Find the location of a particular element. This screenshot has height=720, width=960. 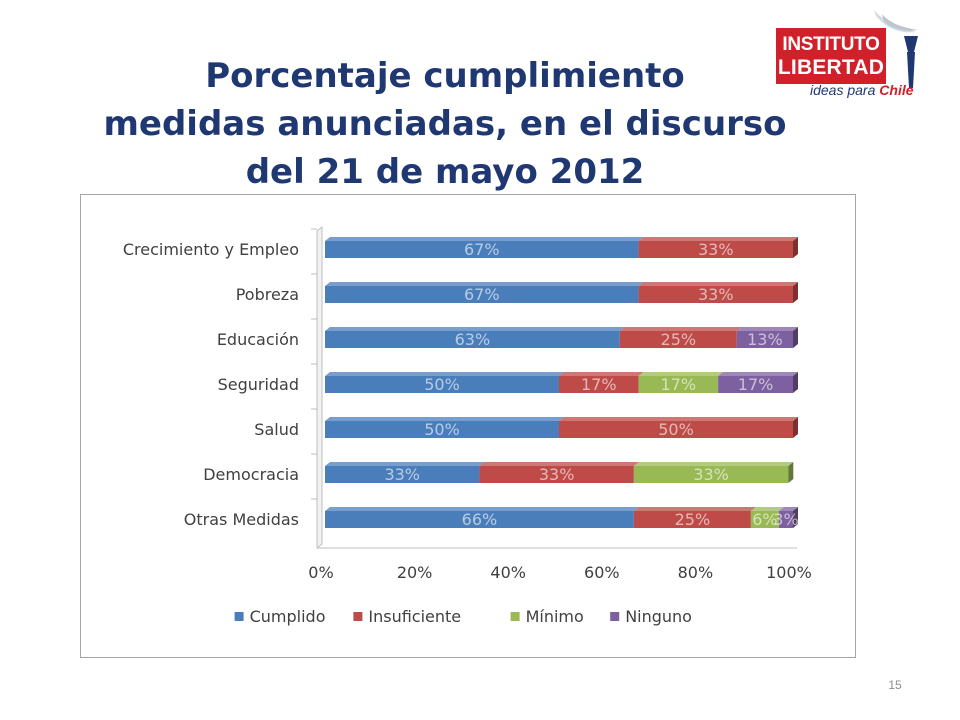

bar-seguridad-minimo is located at coordinates (678, 384).